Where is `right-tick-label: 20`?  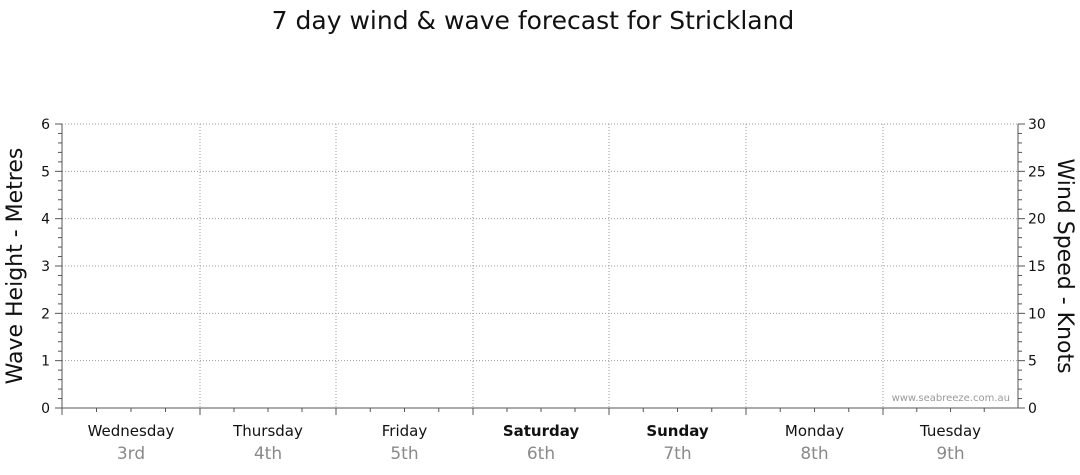
right-tick-label: 20 is located at coordinates (1037, 220).